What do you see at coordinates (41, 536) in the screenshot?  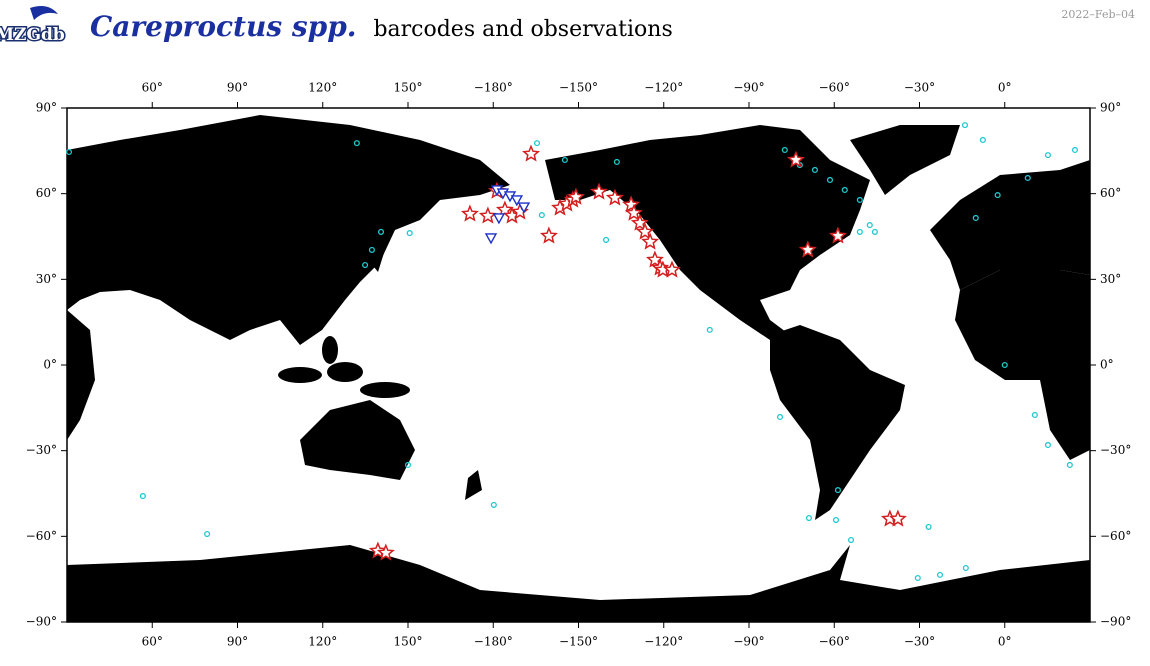 I see `y-tick-label: −60°` at bounding box center [41, 536].